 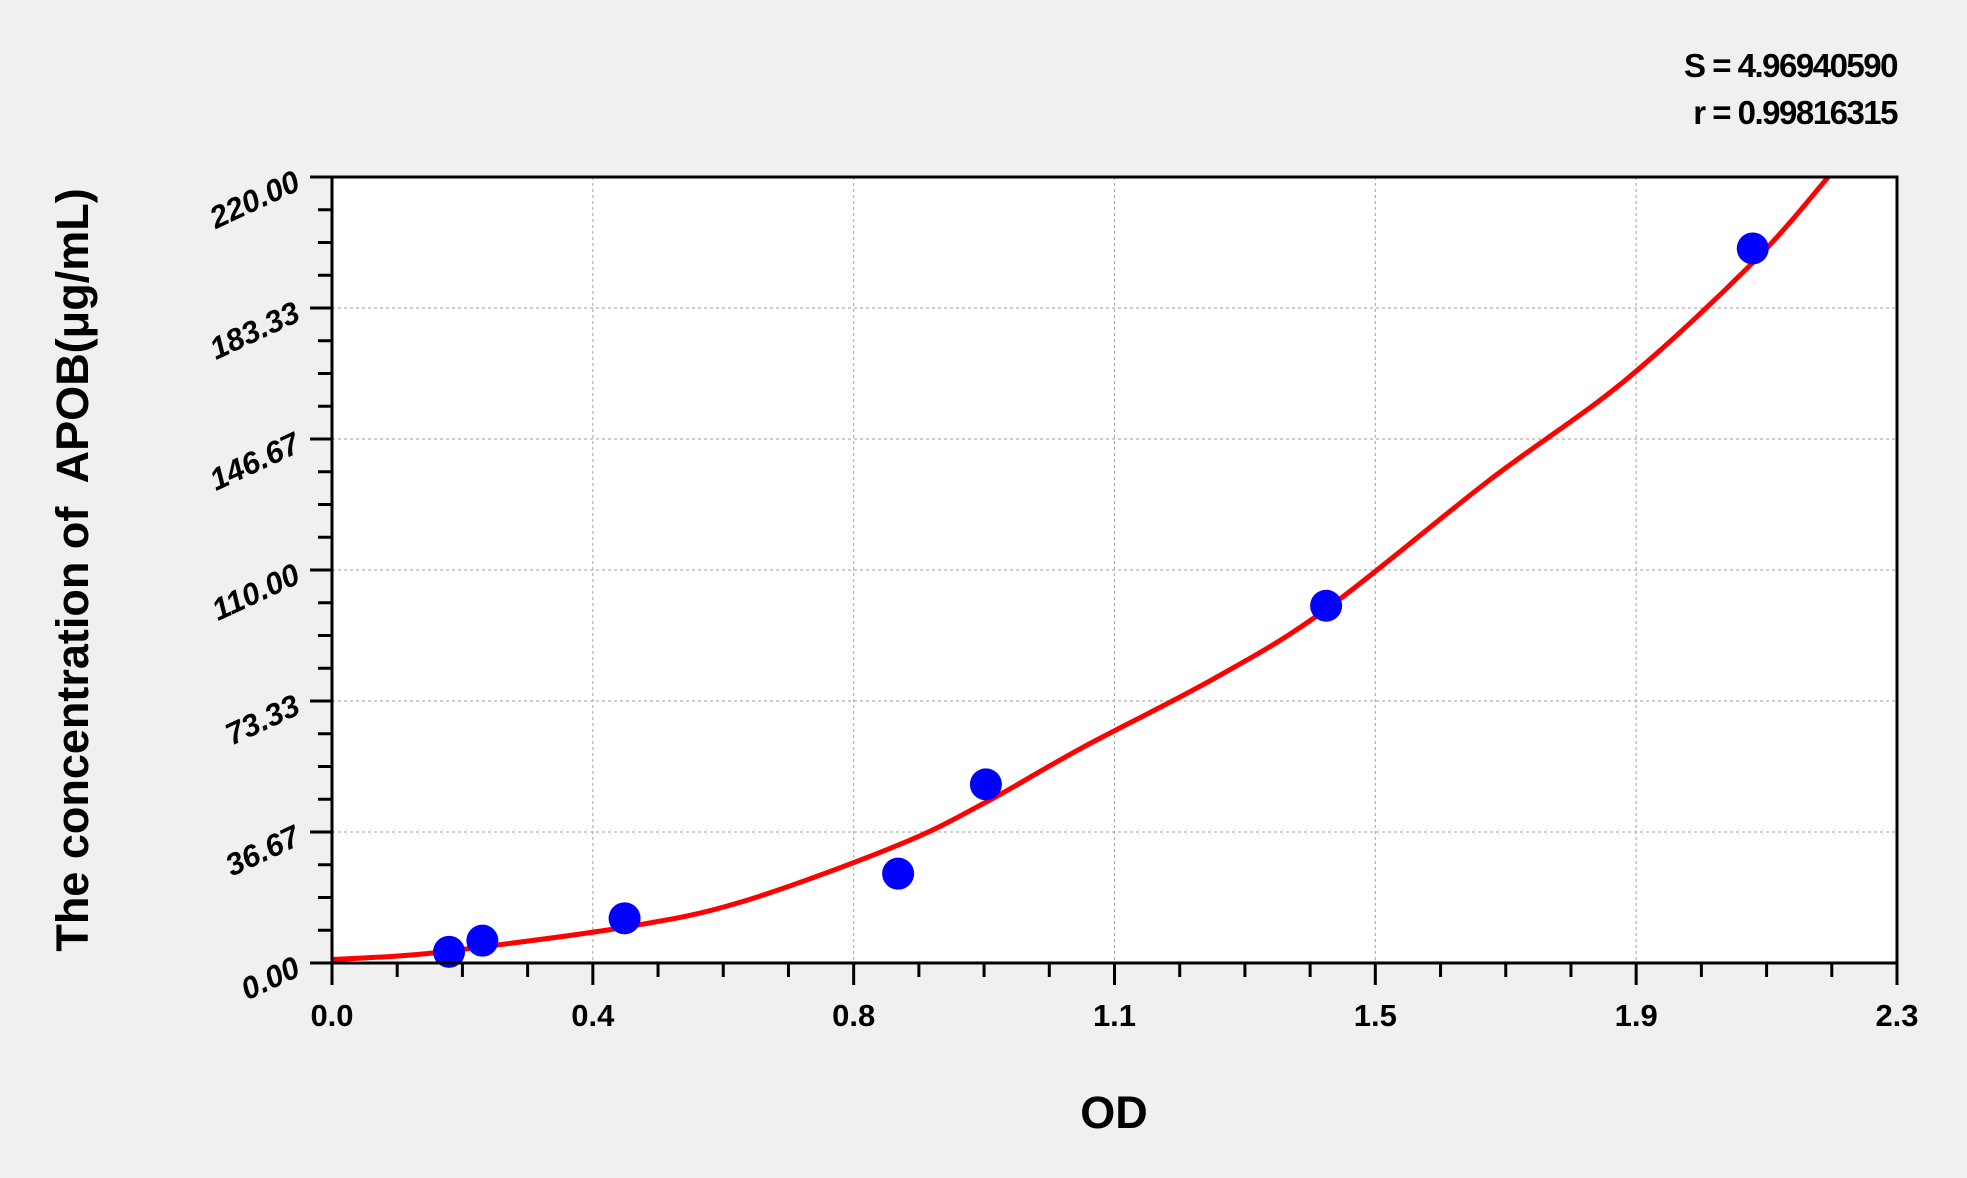 I want to click on y-tick-label: 183.33, so click(x=254, y=331).